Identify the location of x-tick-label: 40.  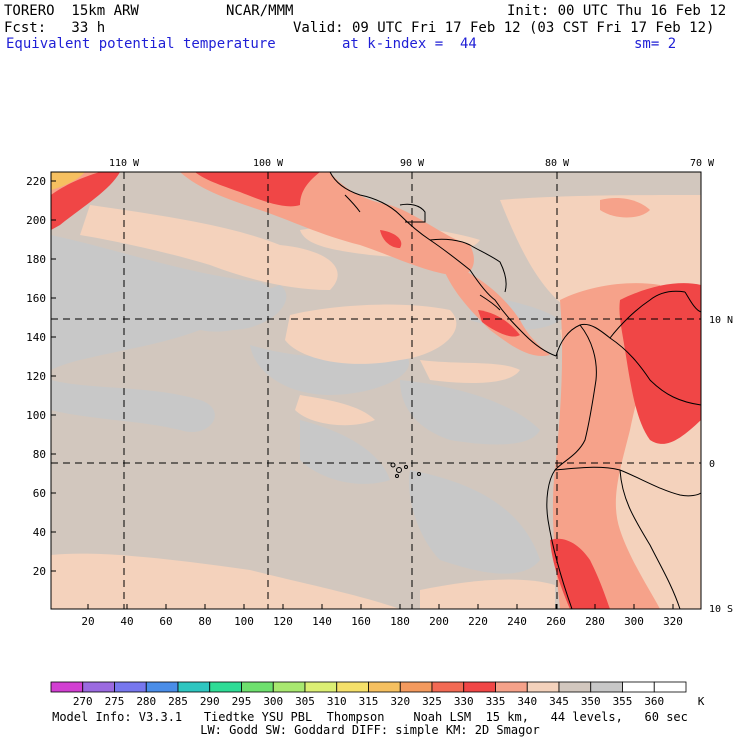
(126, 621).